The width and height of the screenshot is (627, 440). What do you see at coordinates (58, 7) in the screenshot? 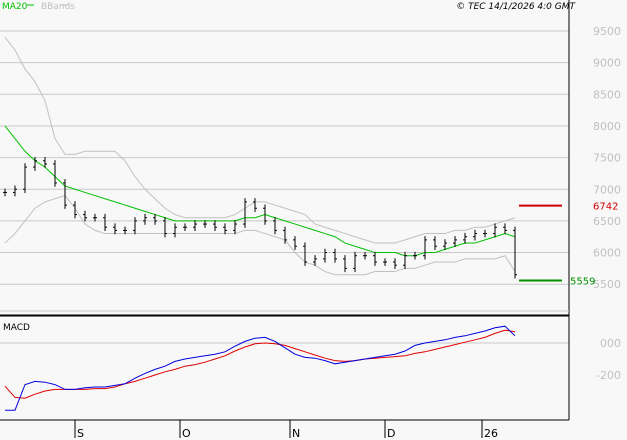
I see `legend-bbands: BBands` at bounding box center [58, 7].